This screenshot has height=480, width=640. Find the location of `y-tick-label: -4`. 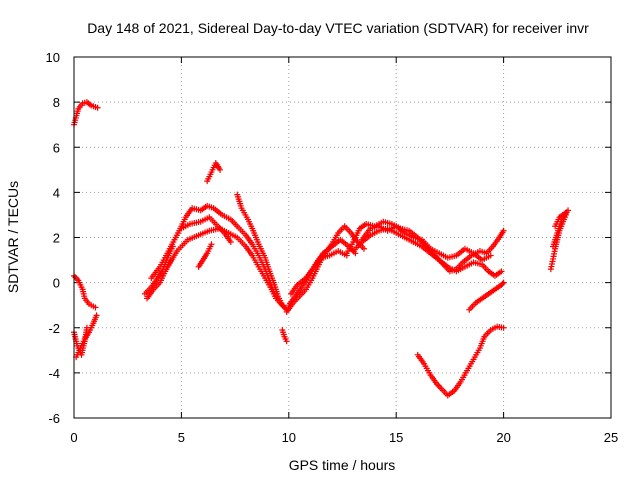

y-tick-label: -4 is located at coordinates (54, 373).